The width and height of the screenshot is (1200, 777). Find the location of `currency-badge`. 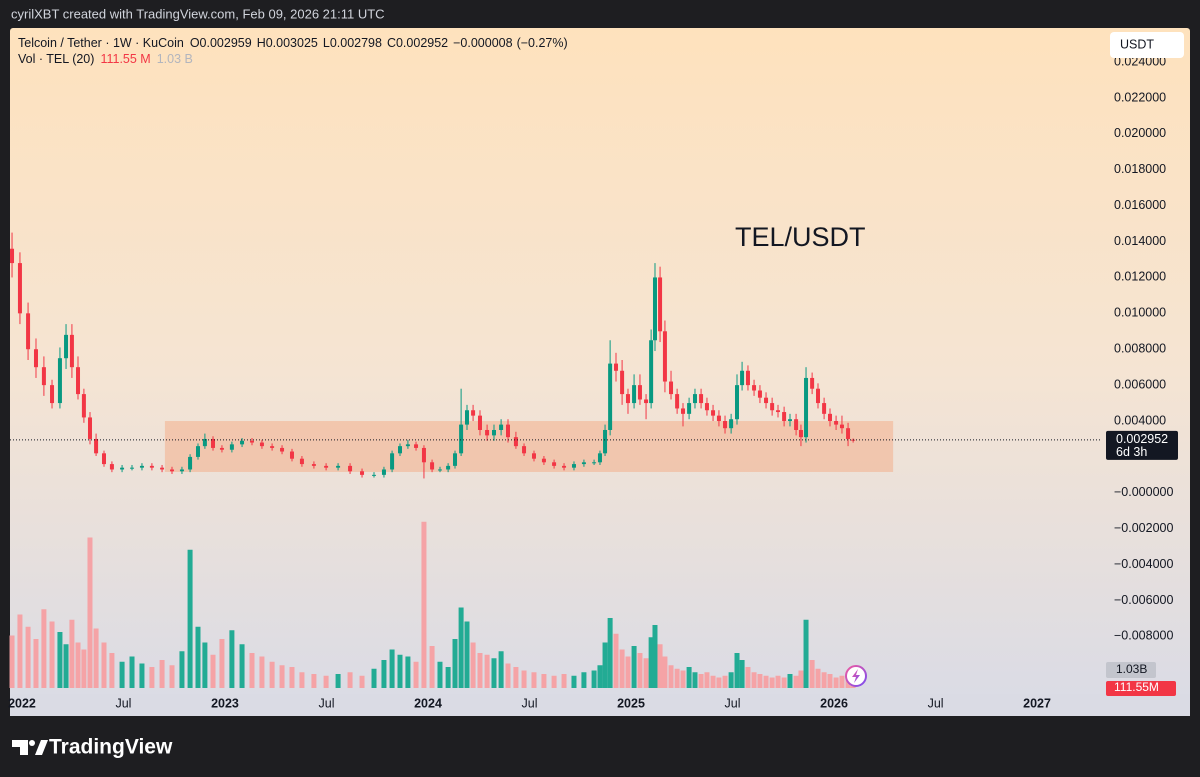

currency-badge is located at coordinates (1147, 45).